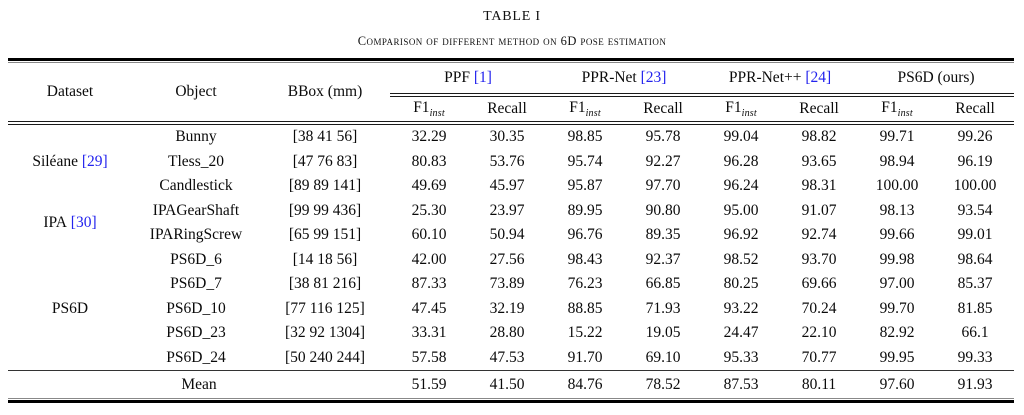 This screenshot has width=1024, height=415. What do you see at coordinates (196, 259) in the screenshot?
I see `object-name: PS6D_6` at bounding box center [196, 259].